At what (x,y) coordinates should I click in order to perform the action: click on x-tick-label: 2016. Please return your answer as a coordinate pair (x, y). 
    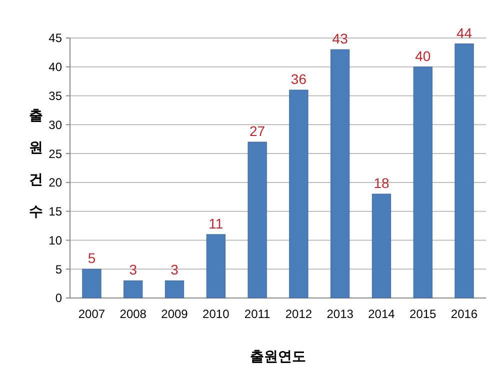
    Looking at the image, I should click on (464, 314).